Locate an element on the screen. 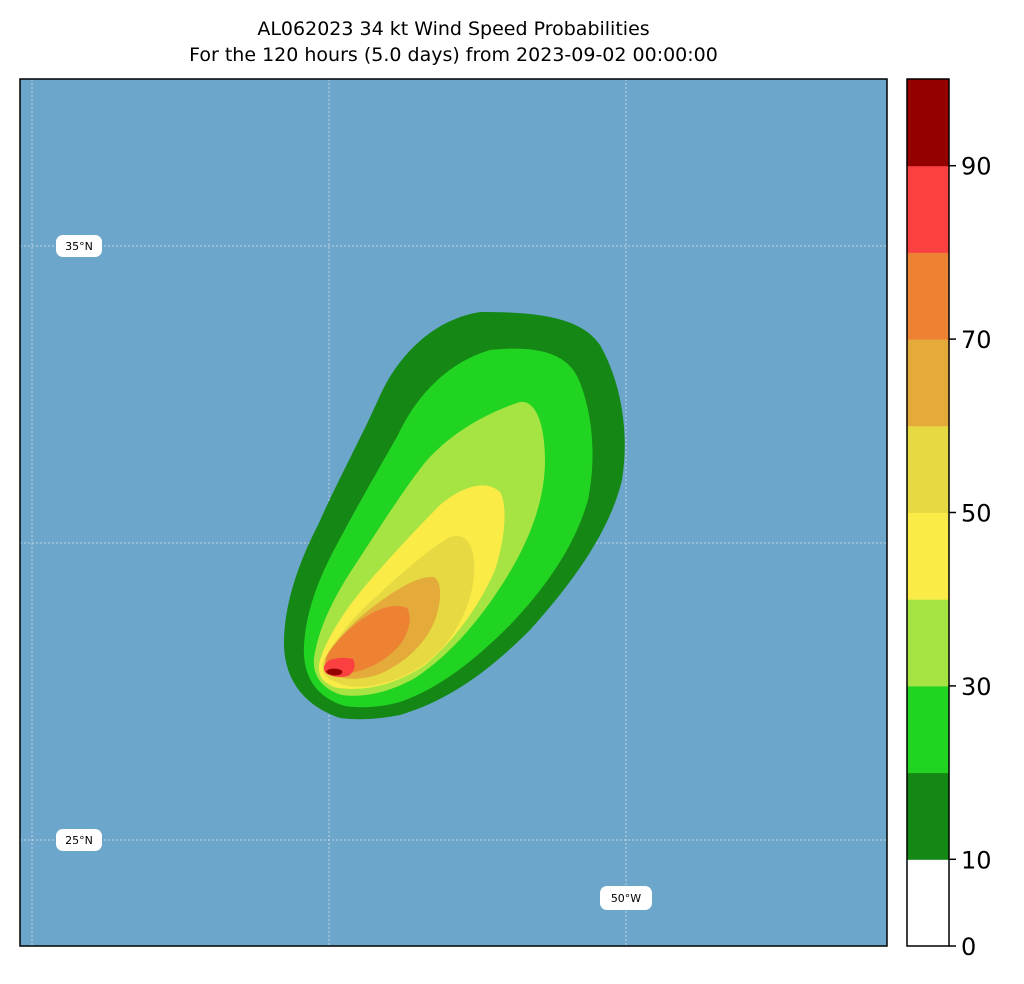 The image size is (1024, 984). grid-label-35n: 35°N is located at coordinates (79, 246).